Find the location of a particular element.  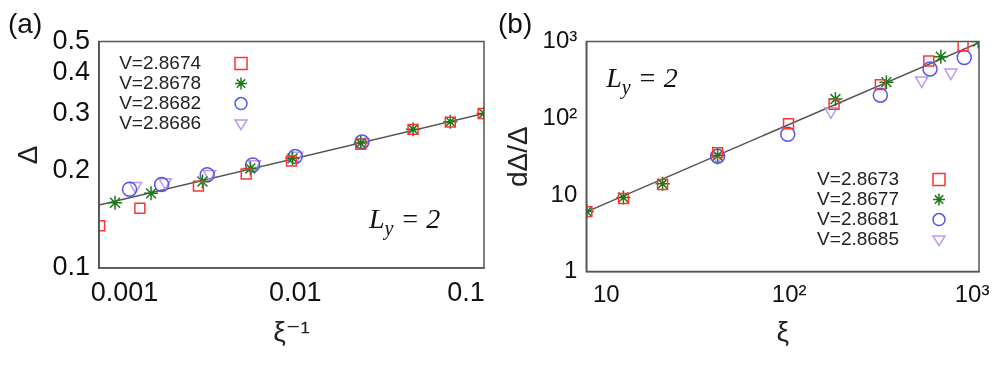

legend-label: V=2.8673 is located at coordinates (858, 178).